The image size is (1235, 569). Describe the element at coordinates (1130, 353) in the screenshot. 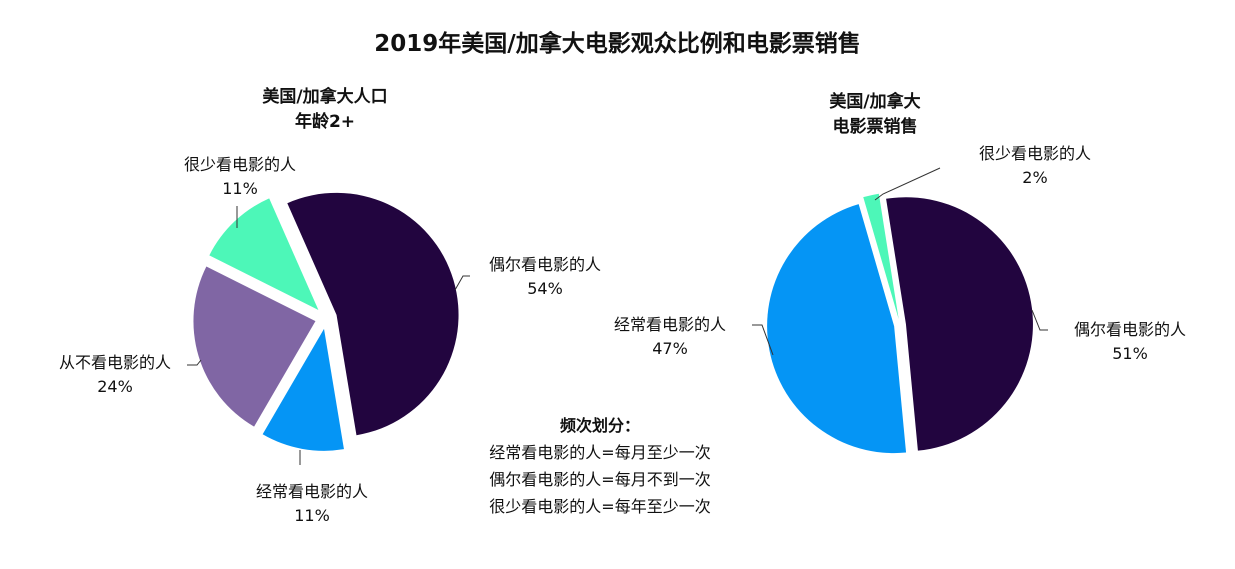

I see `label-value: 51%` at that location.